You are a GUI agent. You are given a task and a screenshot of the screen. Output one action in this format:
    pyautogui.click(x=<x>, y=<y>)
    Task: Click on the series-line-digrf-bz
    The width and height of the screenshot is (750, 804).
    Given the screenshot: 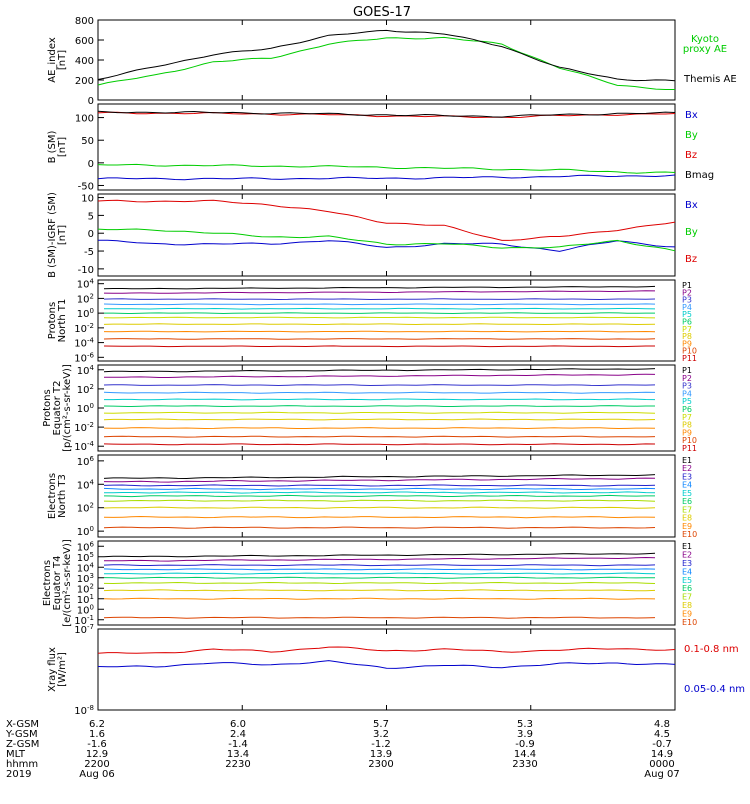 What is the action you would take?
    pyautogui.click(x=386, y=220)
    